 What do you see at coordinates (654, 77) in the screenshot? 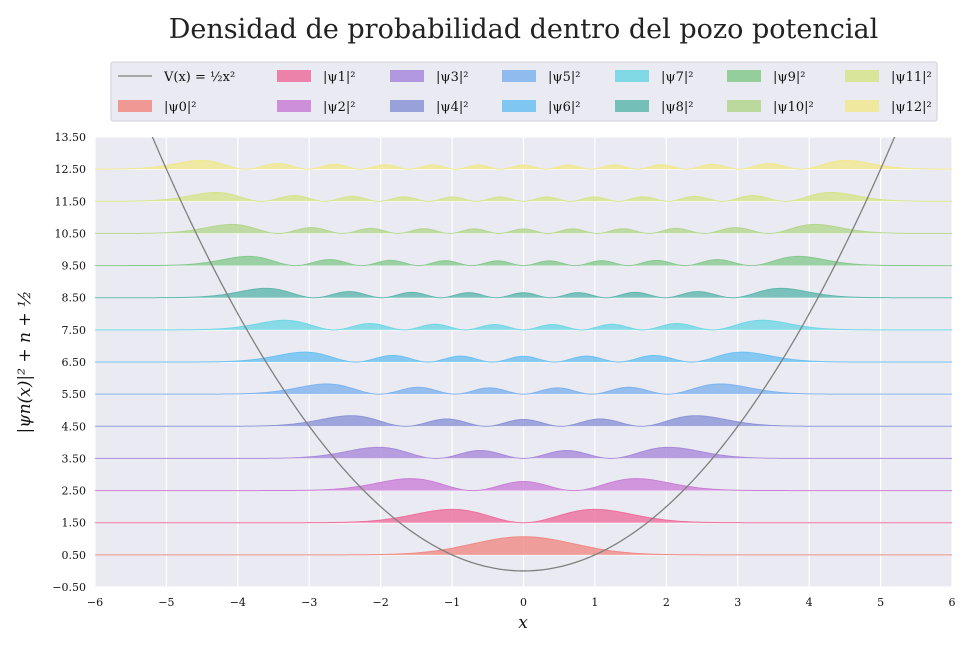
I see `legend-entry: |ψ7|²` at bounding box center [654, 77].